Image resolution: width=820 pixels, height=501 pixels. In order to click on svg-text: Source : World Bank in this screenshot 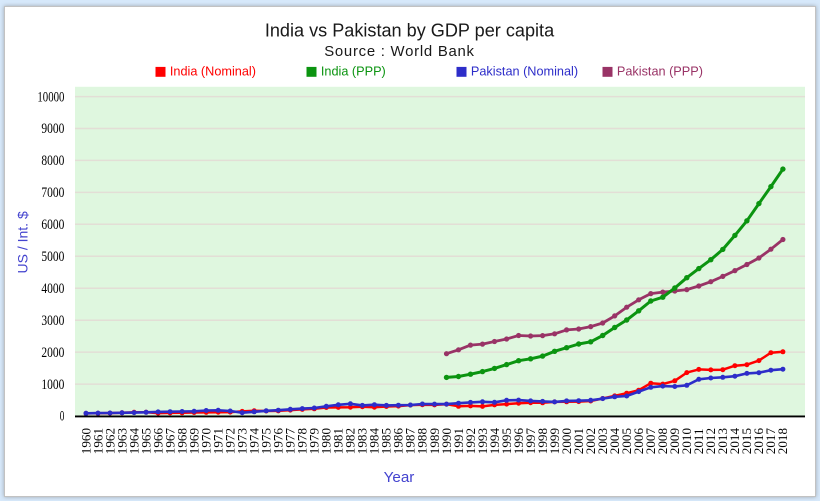, I will do `click(399, 52)`.